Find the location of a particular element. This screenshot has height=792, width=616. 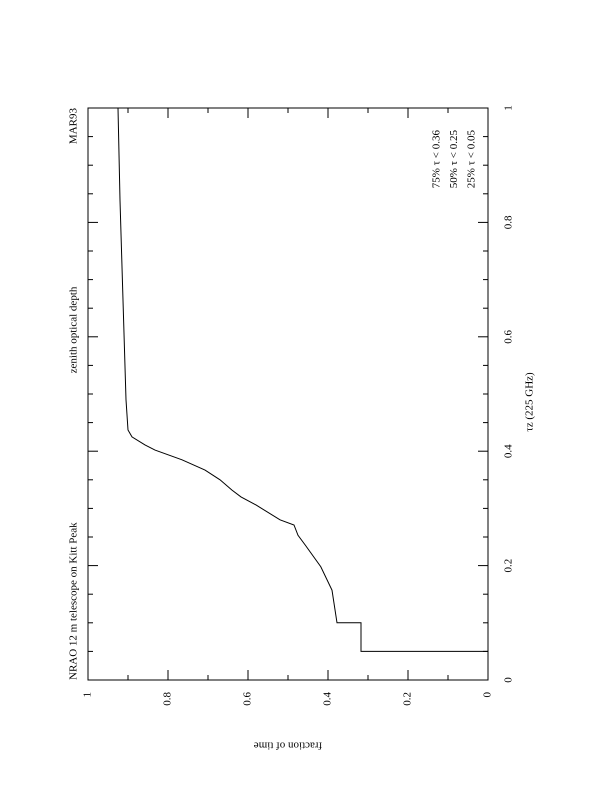

corner-label: MAR93 is located at coordinates (74, 126).